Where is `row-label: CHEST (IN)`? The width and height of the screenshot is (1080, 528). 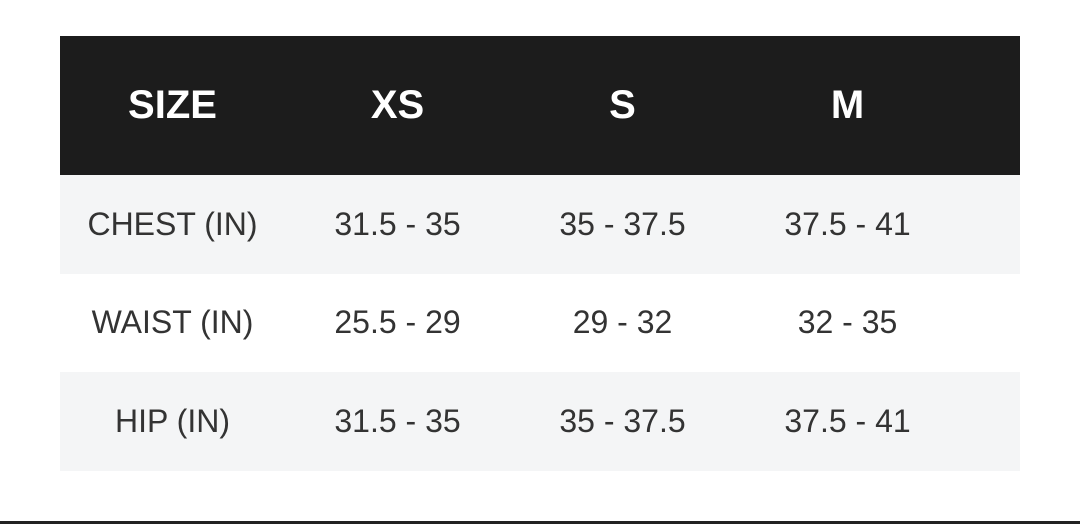 row-label: CHEST (IN) is located at coordinates (172, 223).